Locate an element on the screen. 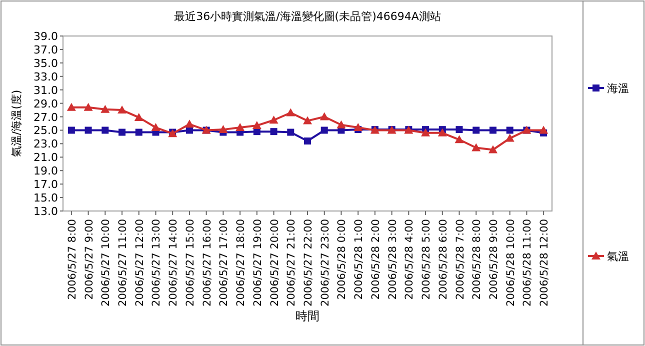 The image size is (645, 346). y-tick-label: 35.0 is located at coordinates (46, 63).